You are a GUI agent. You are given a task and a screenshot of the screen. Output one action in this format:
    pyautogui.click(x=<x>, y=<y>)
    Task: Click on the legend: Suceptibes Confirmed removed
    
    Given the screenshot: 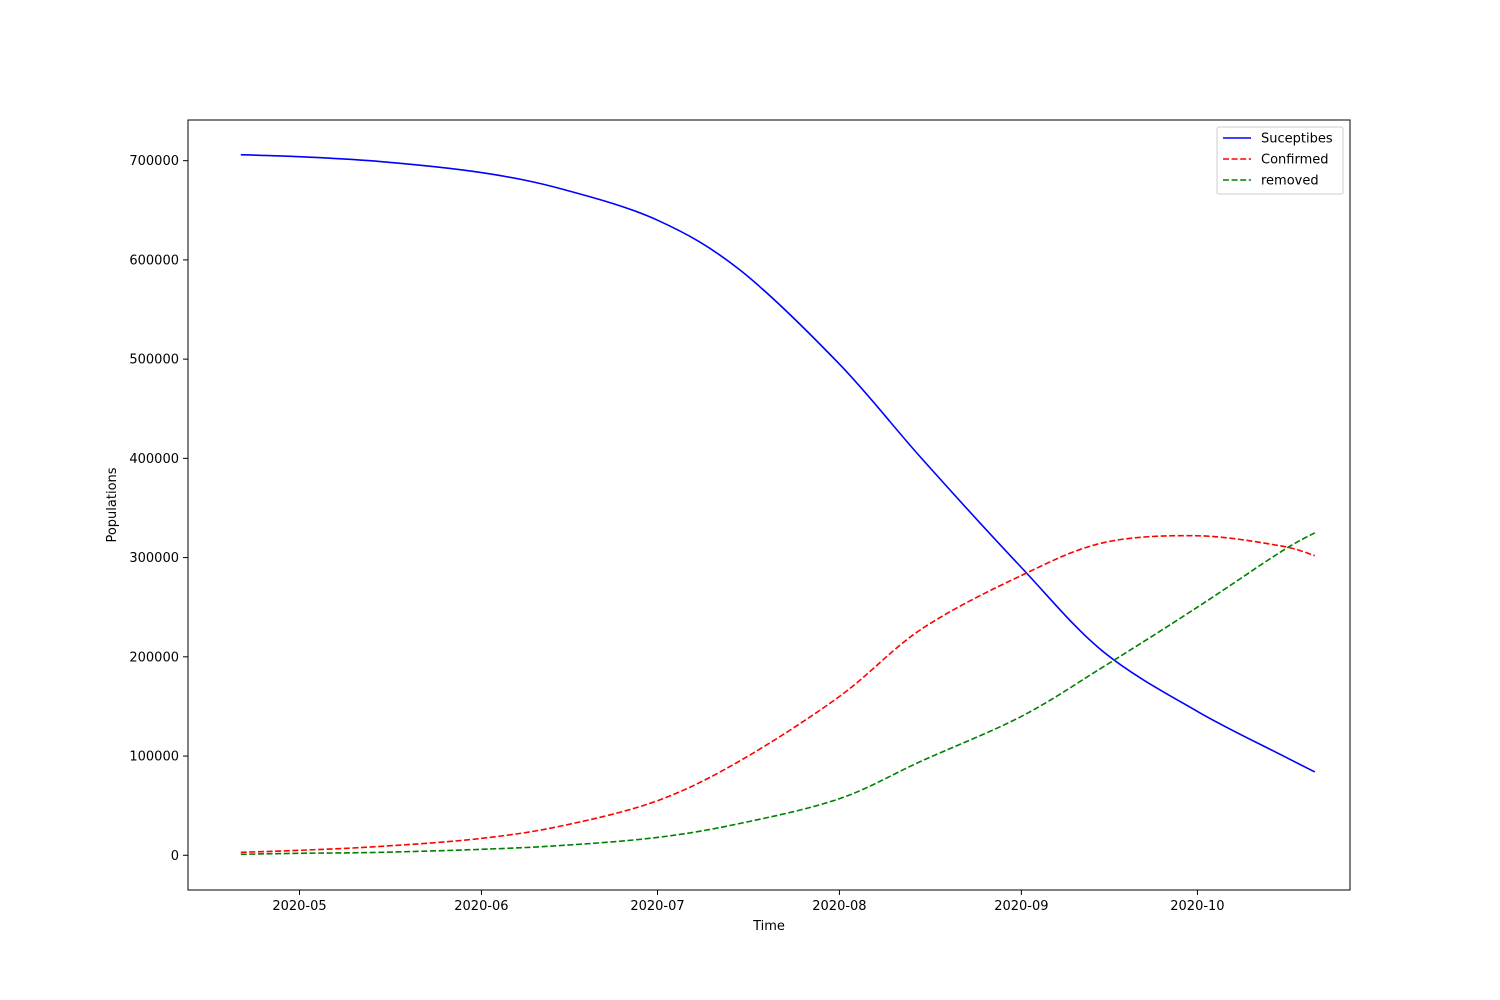 What is the action you would take?
    pyautogui.click(x=1280, y=160)
    